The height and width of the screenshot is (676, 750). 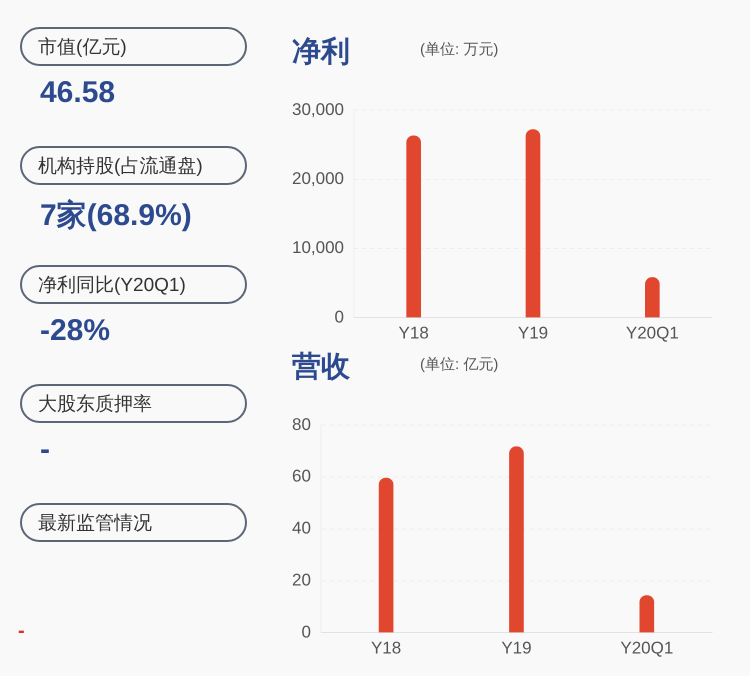 What do you see at coordinates (301, 476) in the screenshot?
I see `y-tick-label: 60` at bounding box center [301, 476].